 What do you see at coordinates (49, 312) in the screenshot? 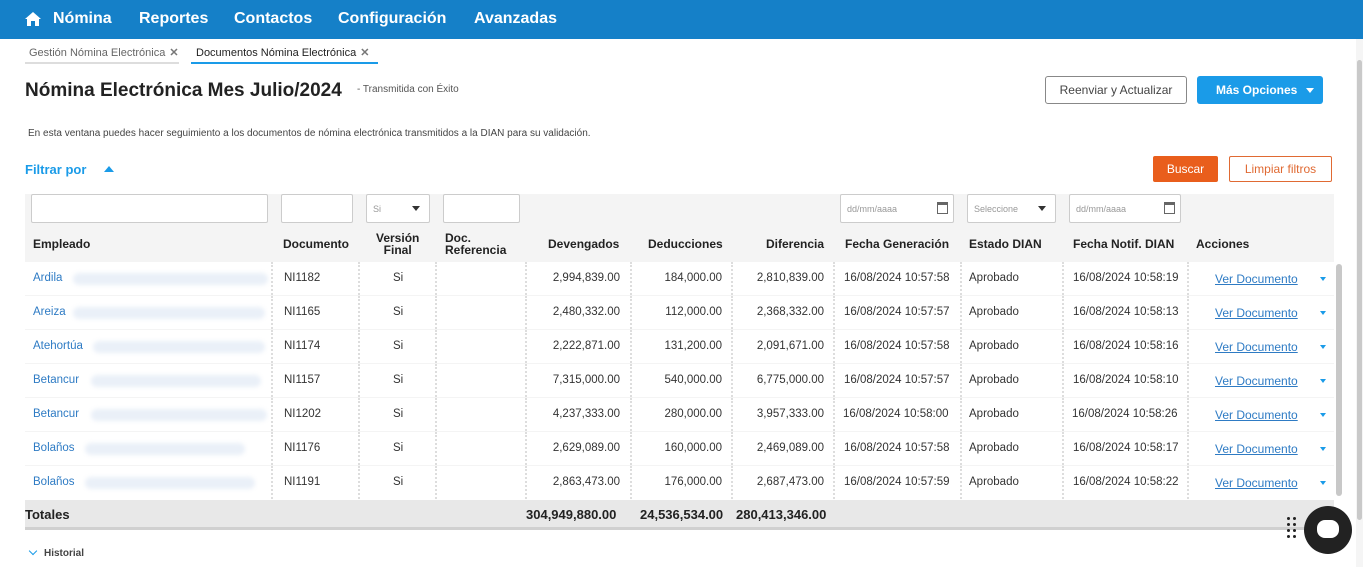
I see `cell-empleado: Areiza` at bounding box center [49, 312].